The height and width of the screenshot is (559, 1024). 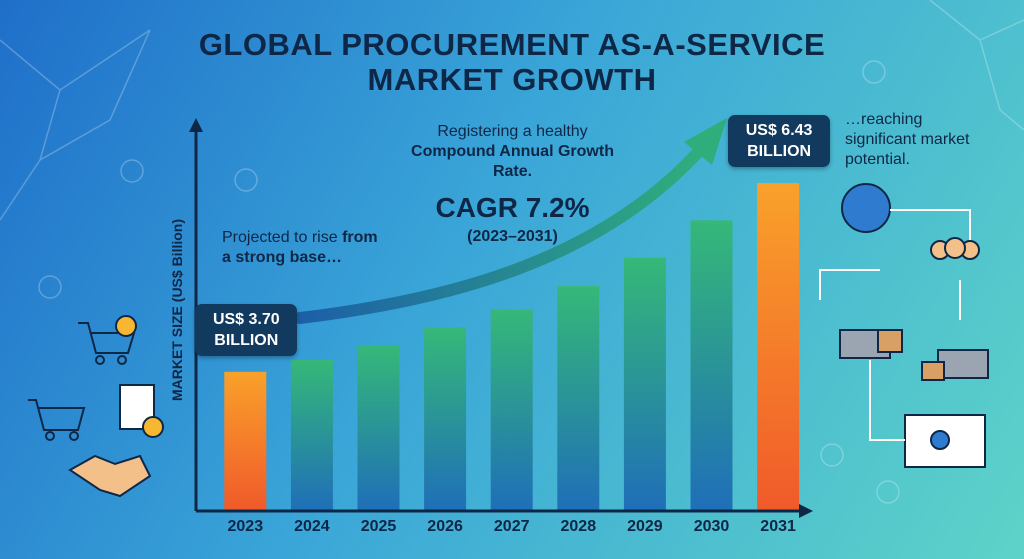 What do you see at coordinates (312, 526) in the screenshot?
I see `x-tick-label: 2024` at bounding box center [312, 526].